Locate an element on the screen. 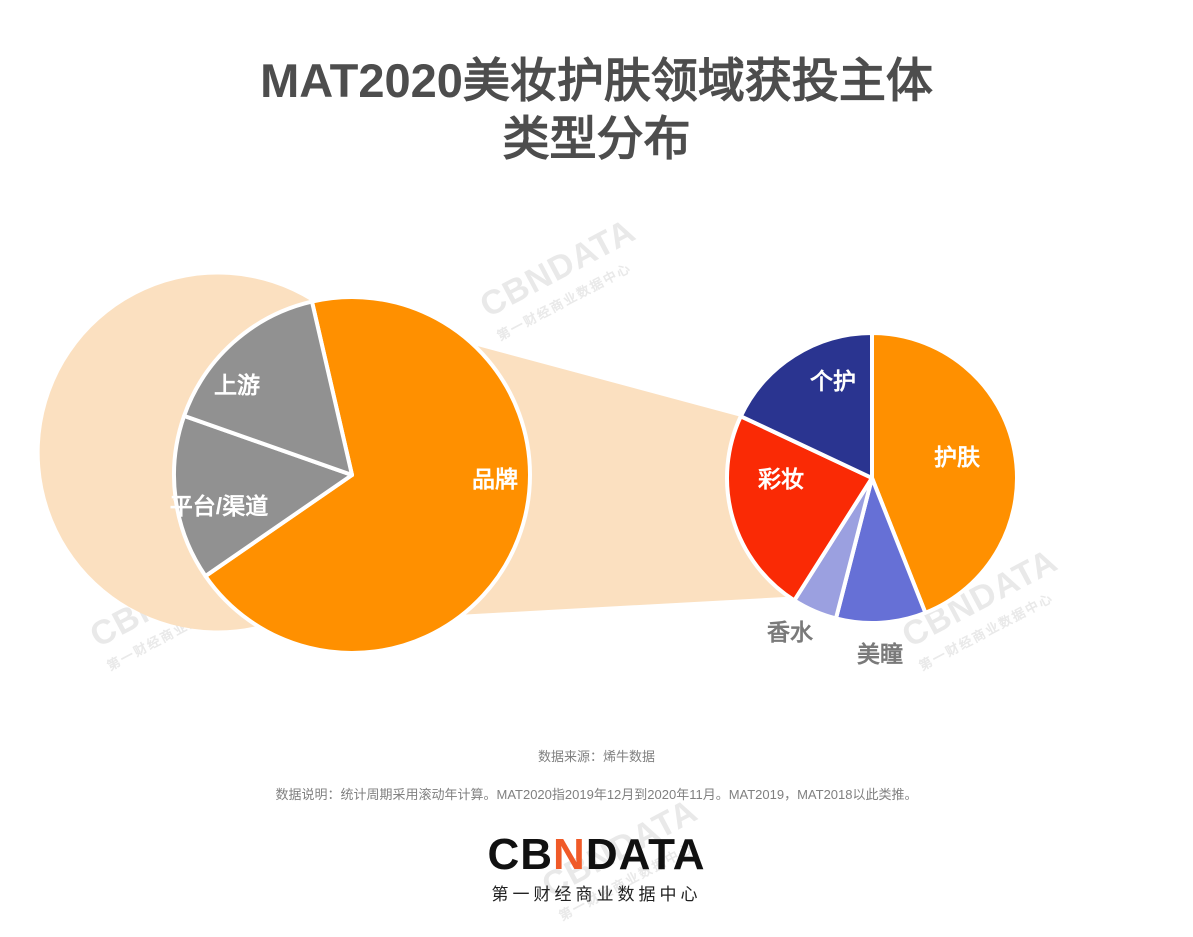 The width and height of the screenshot is (1193, 937). pie-slice-个护 is located at coordinates (806, 405).